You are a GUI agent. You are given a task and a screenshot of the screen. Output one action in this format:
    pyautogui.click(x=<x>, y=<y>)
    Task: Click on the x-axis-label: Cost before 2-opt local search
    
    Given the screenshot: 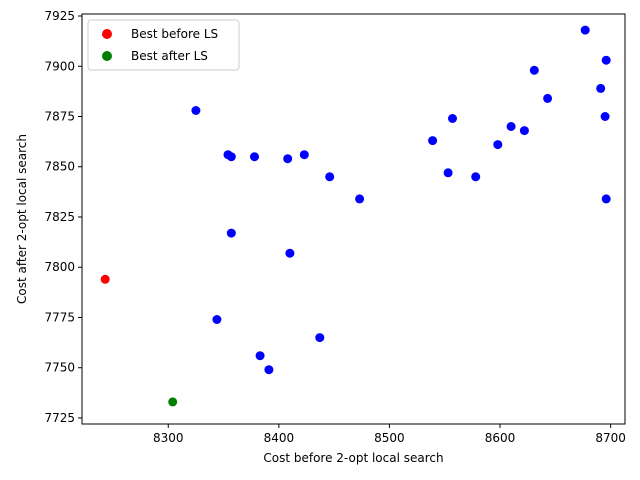 What is the action you would take?
    pyautogui.click(x=353, y=458)
    